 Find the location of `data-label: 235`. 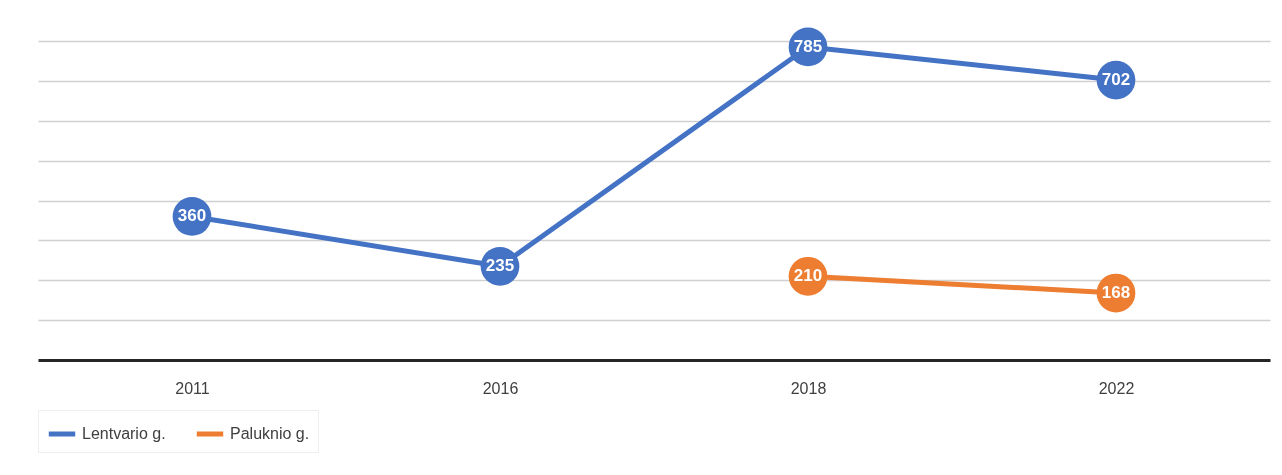

data-label: 235 is located at coordinates (500, 266).